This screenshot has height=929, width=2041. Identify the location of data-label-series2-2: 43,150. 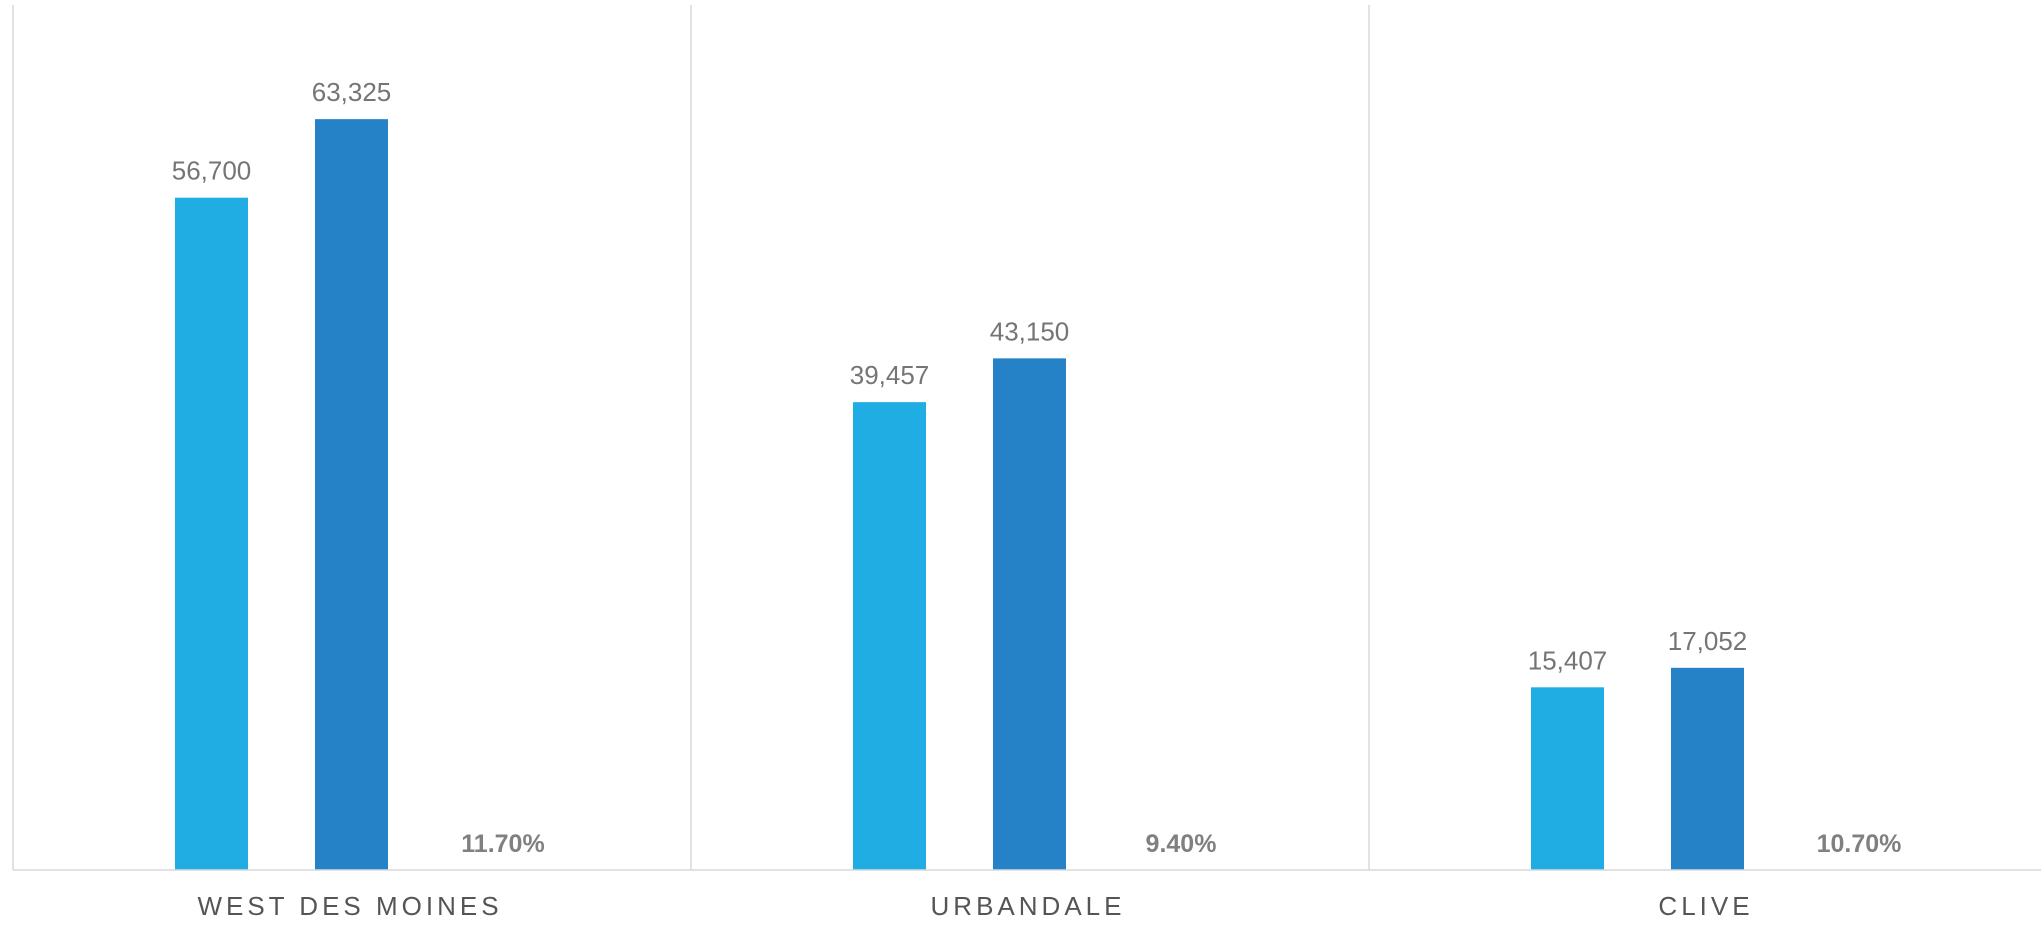
(1030, 331).